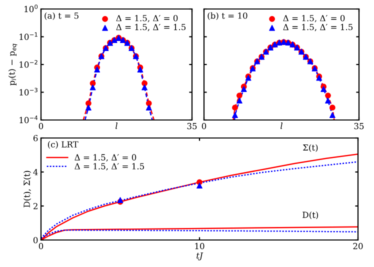  Describe the element at coordinates (35, 138) in the screenshot. I see `y-tick-label: 6` at that location.